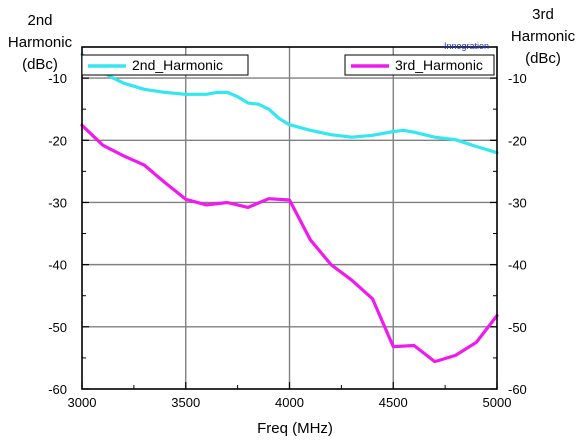 The height and width of the screenshot is (441, 586). Describe the element at coordinates (57, 327) in the screenshot. I see `y-tick-label-left: -50` at that location.